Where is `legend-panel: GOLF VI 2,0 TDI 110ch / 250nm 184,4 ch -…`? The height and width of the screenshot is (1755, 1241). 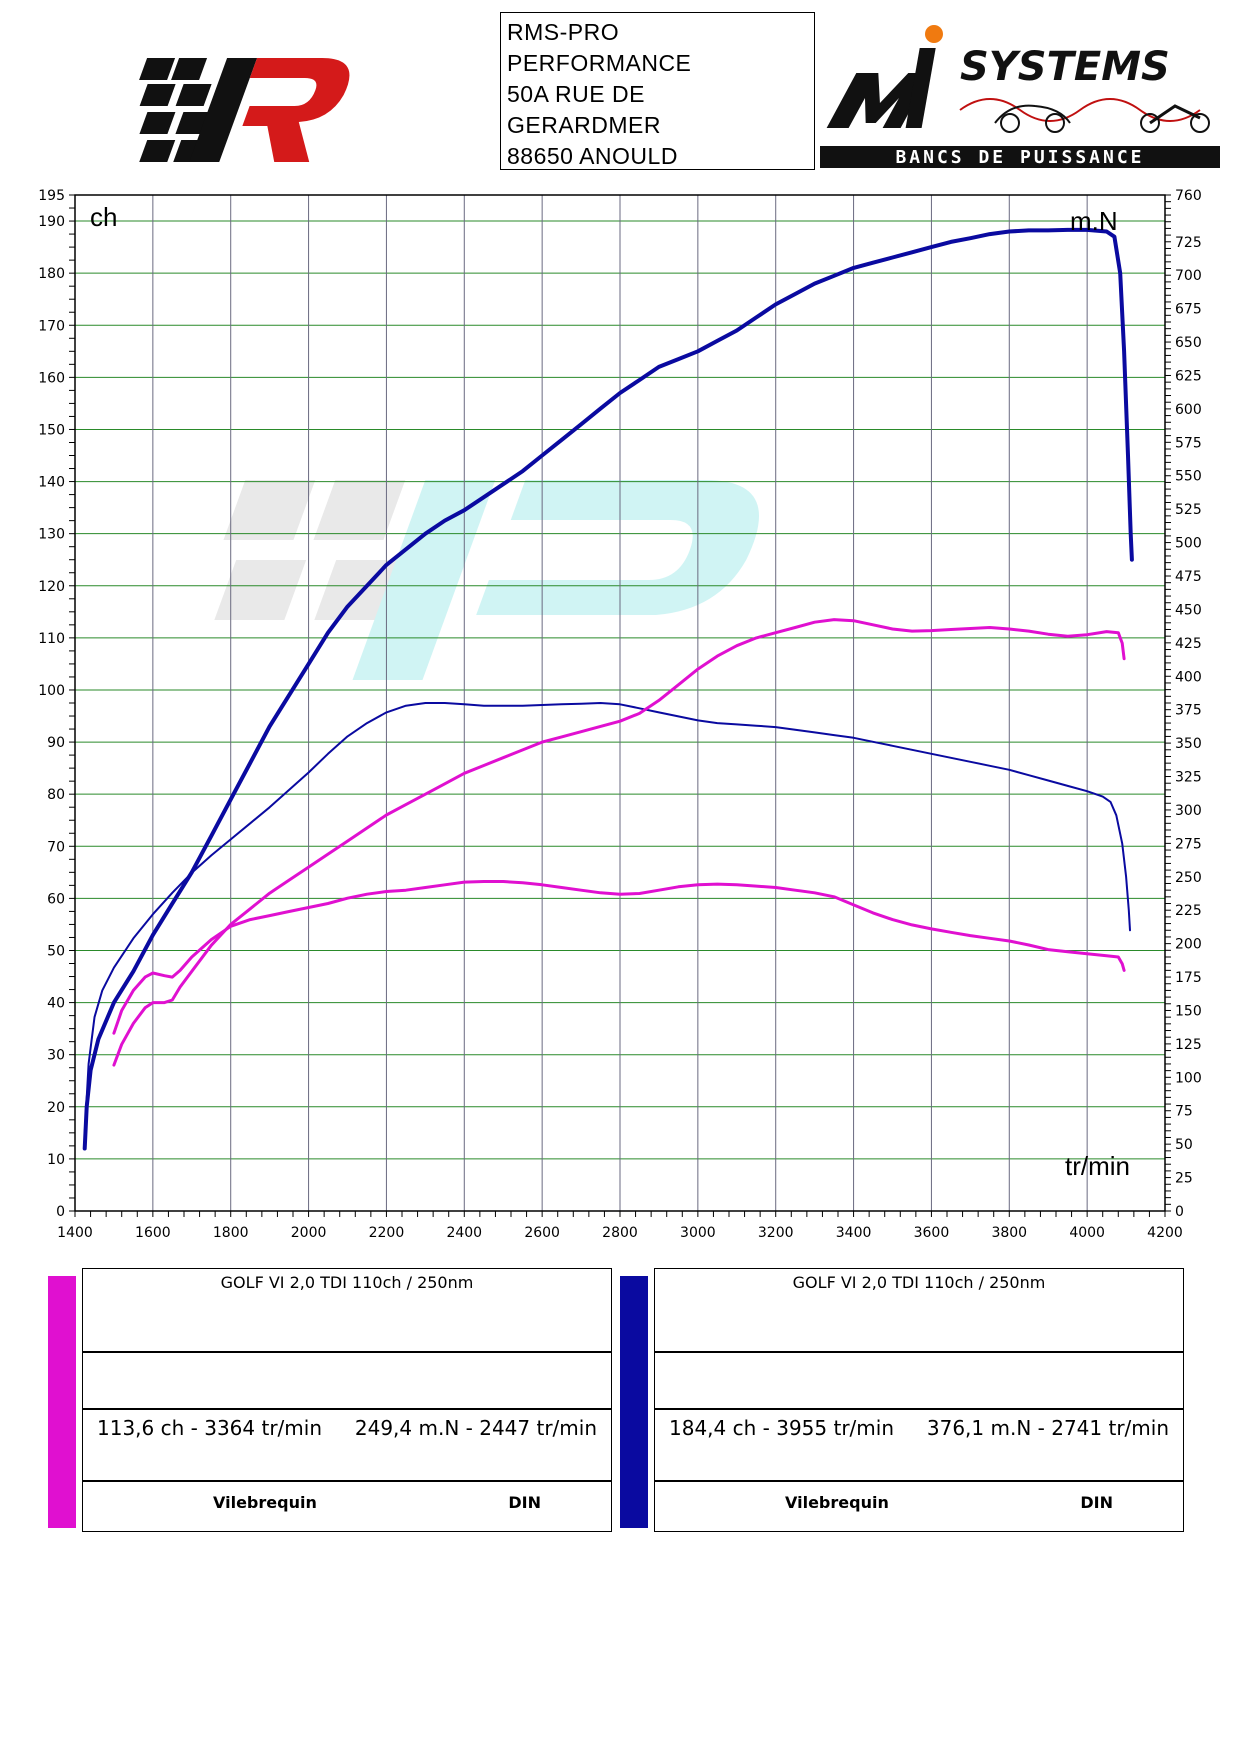 legend-panel: GOLF VI 2,0 TDI 110ch / 250nm 184,4 ch -… is located at coordinates (919, 1400).